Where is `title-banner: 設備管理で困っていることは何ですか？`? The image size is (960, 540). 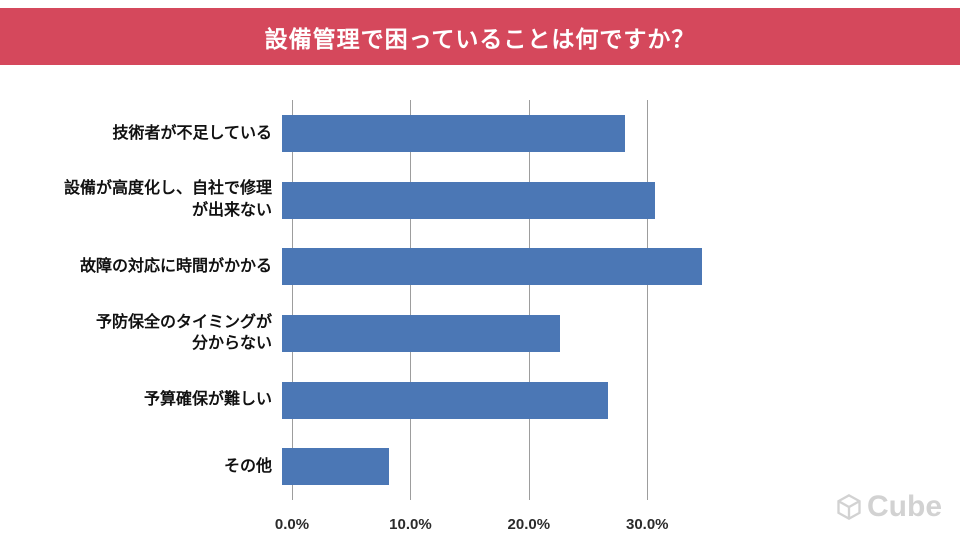 title-banner: 設備管理で困っていることは何ですか？ is located at coordinates (480, 36).